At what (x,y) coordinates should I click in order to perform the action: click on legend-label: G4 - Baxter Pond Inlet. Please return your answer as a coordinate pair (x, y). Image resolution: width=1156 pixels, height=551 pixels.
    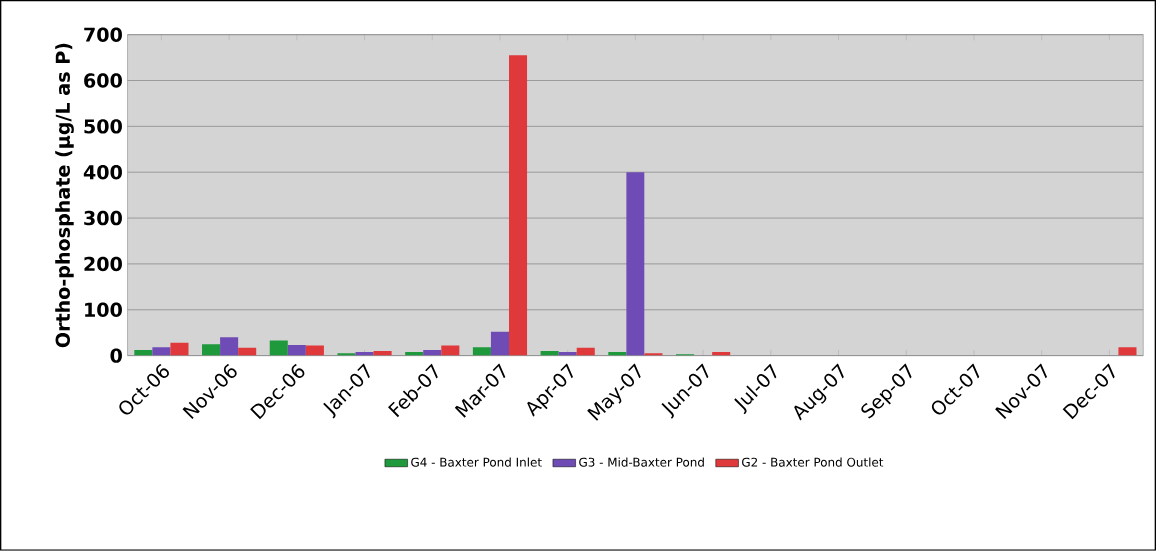
    Looking at the image, I should click on (476, 462).